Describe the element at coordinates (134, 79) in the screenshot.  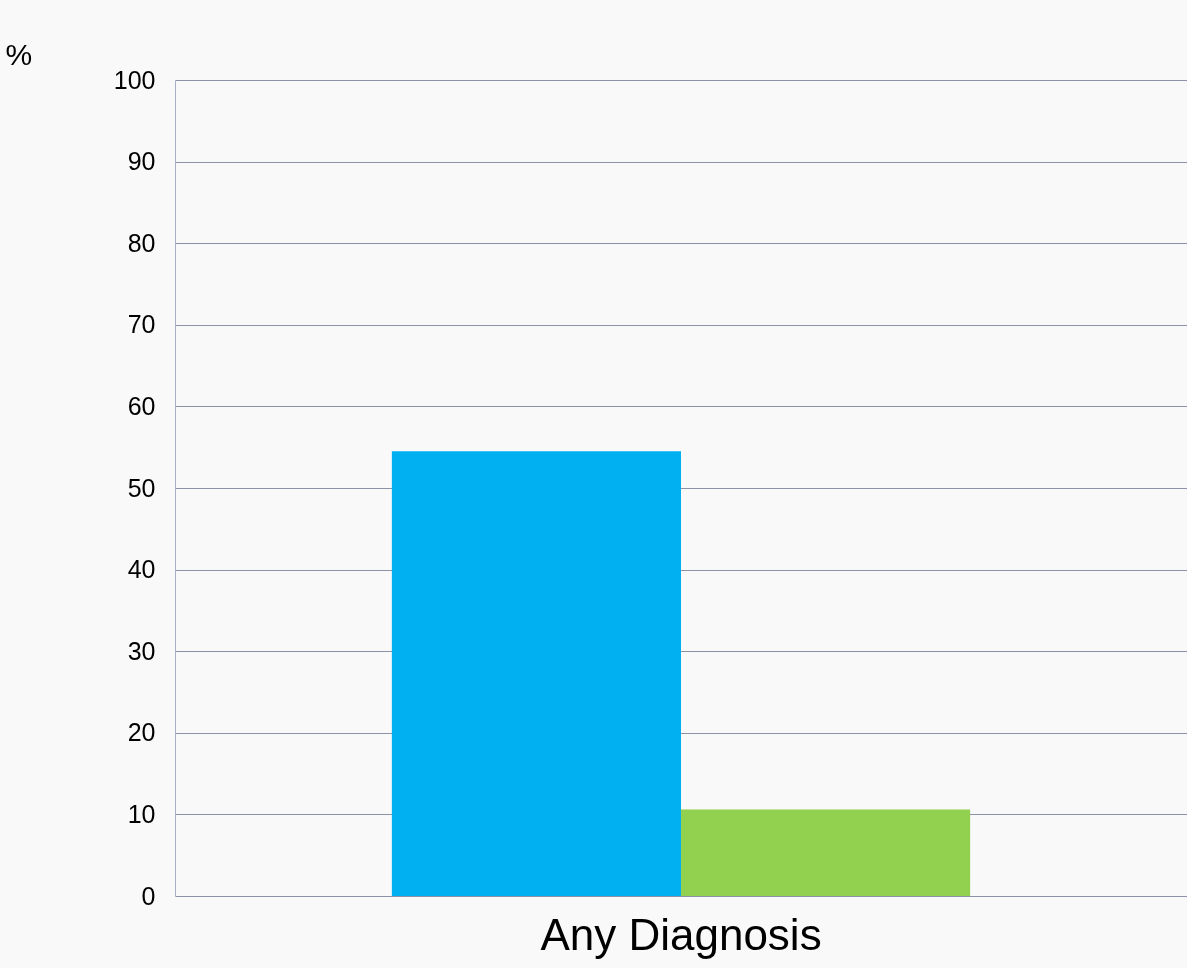
I see `y-tick-label: 100` at that location.